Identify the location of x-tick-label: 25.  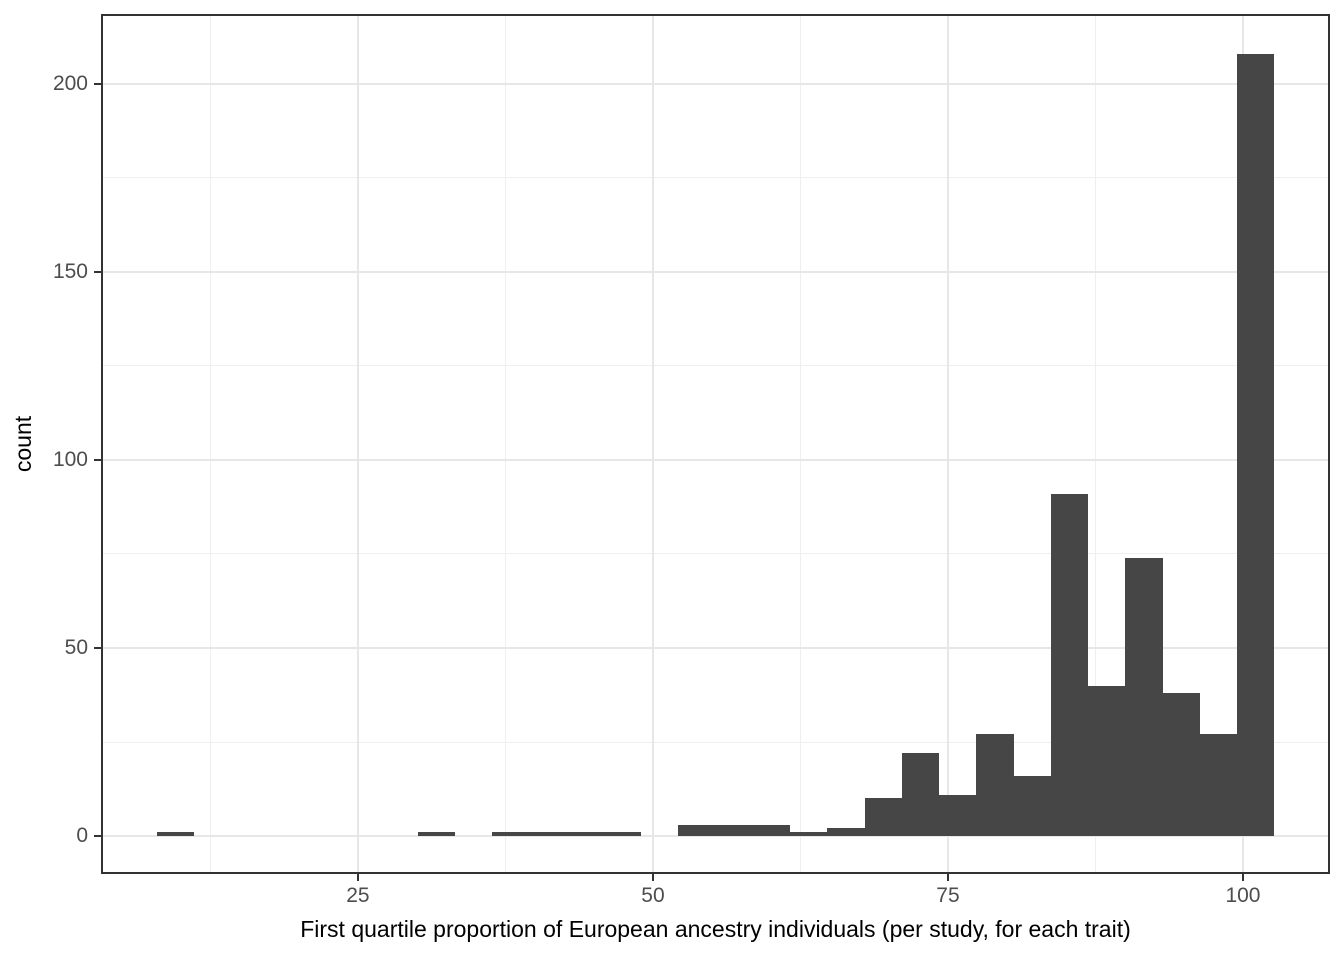
(358, 895).